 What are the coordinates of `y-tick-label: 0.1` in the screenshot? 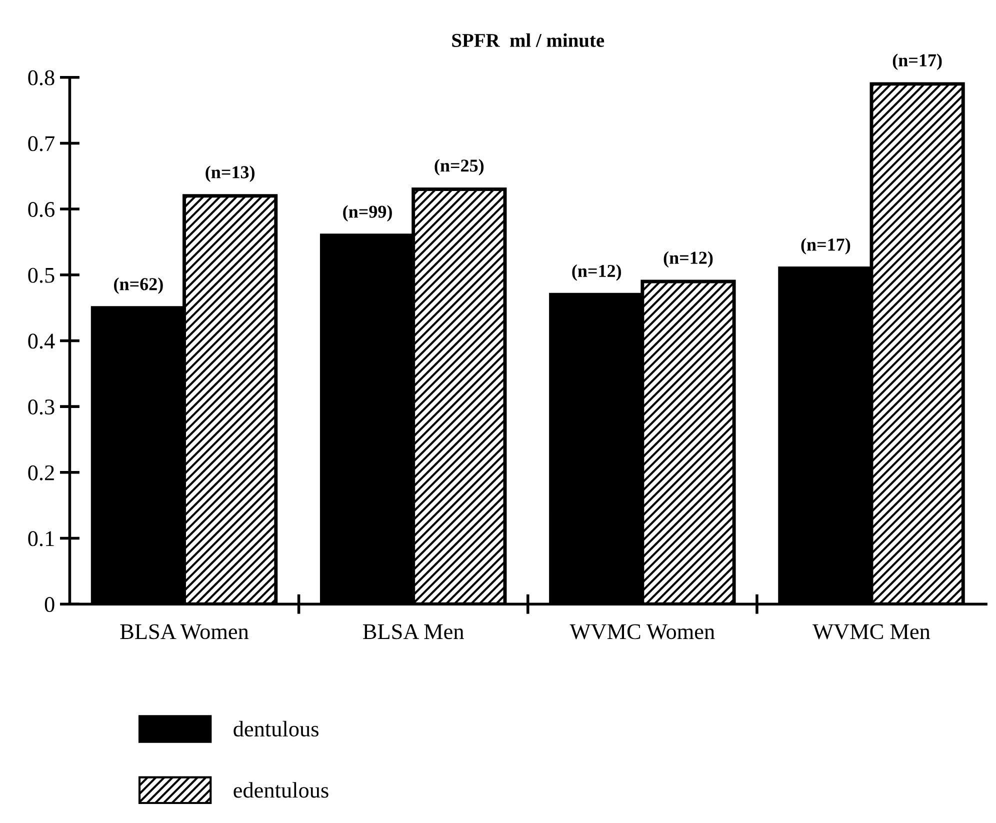 It's located at (41, 538).